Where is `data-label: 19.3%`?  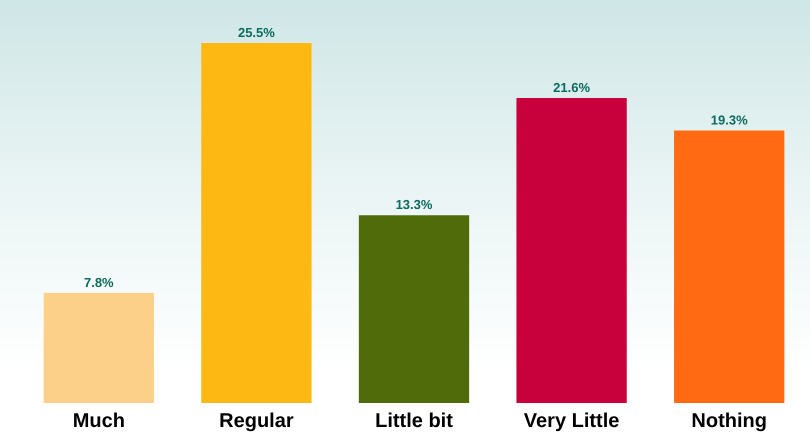 data-label: 19.3% is located at coordinates (729, 120).